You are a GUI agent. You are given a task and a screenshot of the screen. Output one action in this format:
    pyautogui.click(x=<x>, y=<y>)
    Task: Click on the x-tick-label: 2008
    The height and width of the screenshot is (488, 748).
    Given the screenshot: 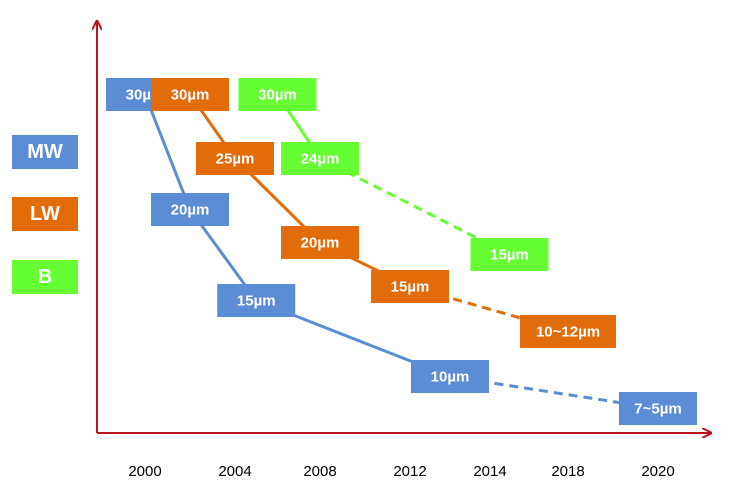 What is the action you would take?
    pyautogui.click(x=319, y=471)
    